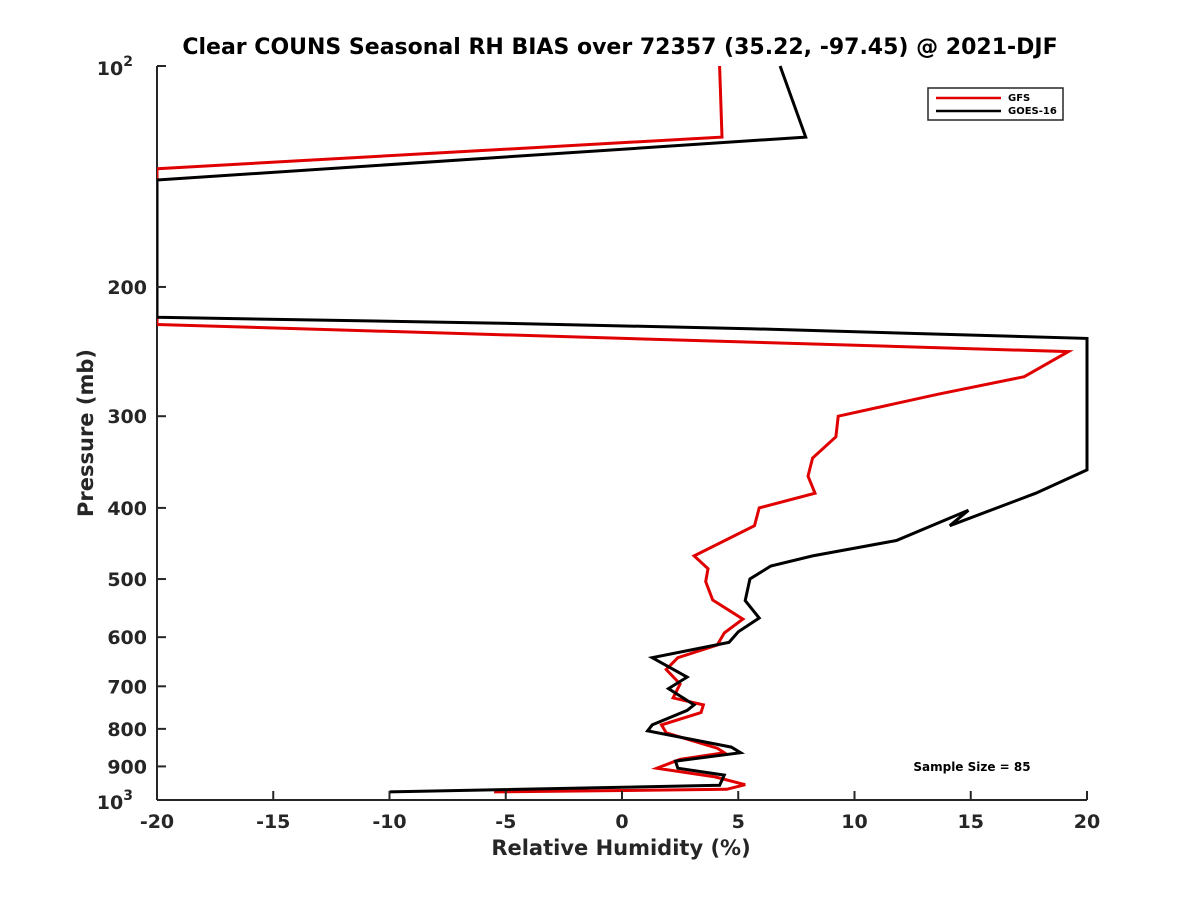 This screenshot has height=900, width=1200. Describe the element at coordinates (1032, 111) in the screenshot. I see `legend-label-goes16: GOES-16` at that location.